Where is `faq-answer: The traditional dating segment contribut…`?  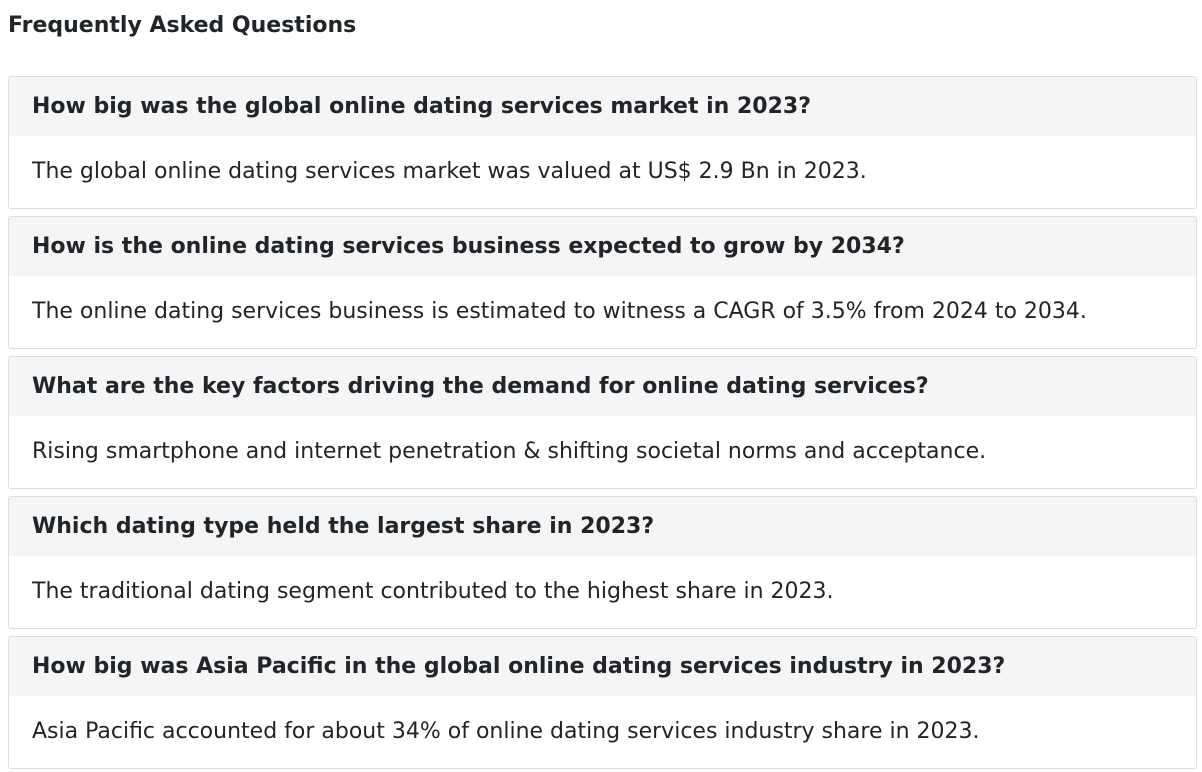
faq-answer: The traditional dating segment contribut… is located at coordinates (433, 591).